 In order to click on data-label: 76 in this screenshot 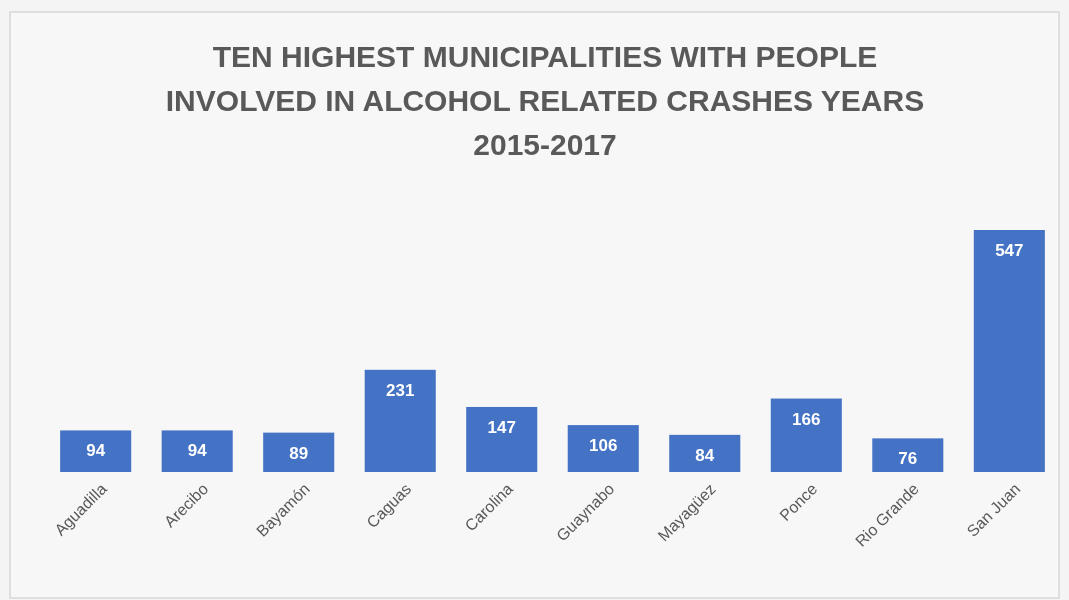, I will do `click(908, 459)`.